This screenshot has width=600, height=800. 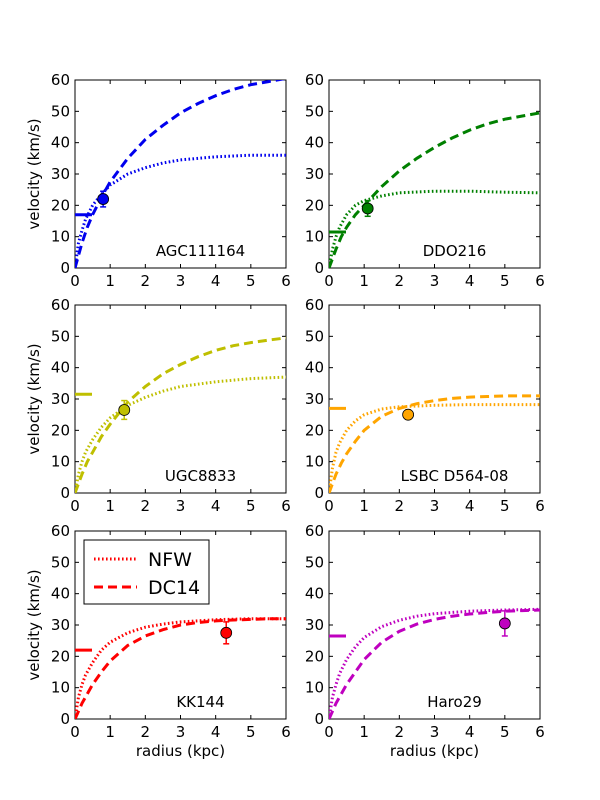 What do you see at coordinates (200, 251) in the screenshot?
I see `galaxy-label: AGC111164` at bounding box center [200, 251].